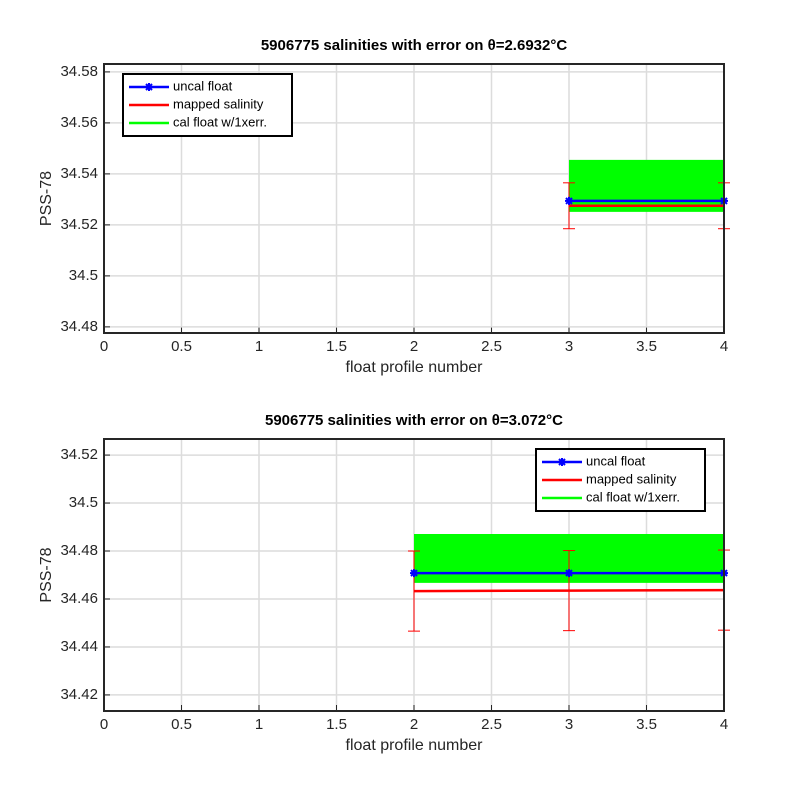 This screenshot has height=800, width=800. What do you see at coordinates (79, 598) in the screenshot?
I see `y-tick-label: 34.46` at bounding box center [79, 598].